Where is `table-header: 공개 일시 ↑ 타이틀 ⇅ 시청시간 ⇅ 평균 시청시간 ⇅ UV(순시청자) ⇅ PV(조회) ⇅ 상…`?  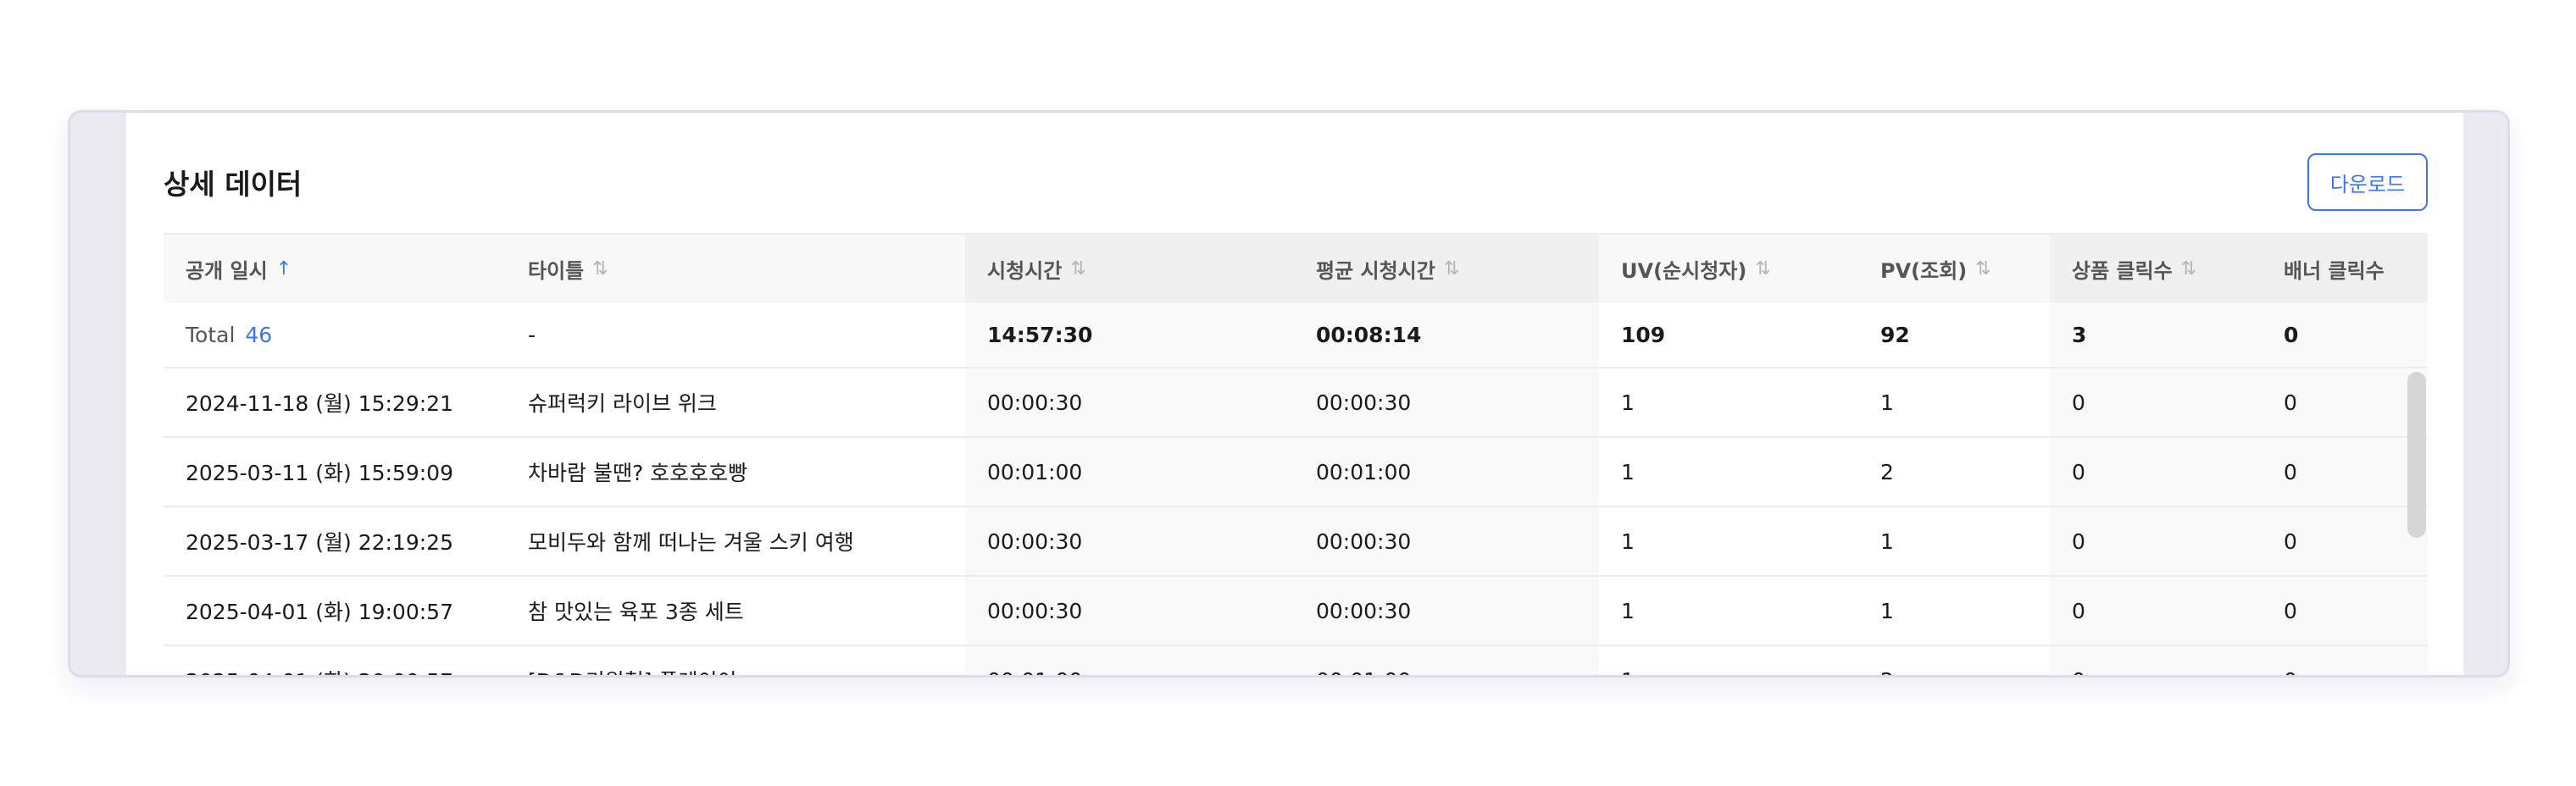 table-header: 공개 일시 ↑ 타이틀 ⇅ 시청시간 ⇅ 평균 시청시간 ⇅ UV(순시청자) ⇅ PV(조회) ⇅ 상… is located at coordinates (1296, 268).